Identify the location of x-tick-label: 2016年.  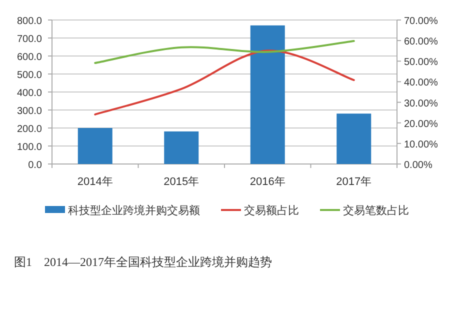
(268, 182).